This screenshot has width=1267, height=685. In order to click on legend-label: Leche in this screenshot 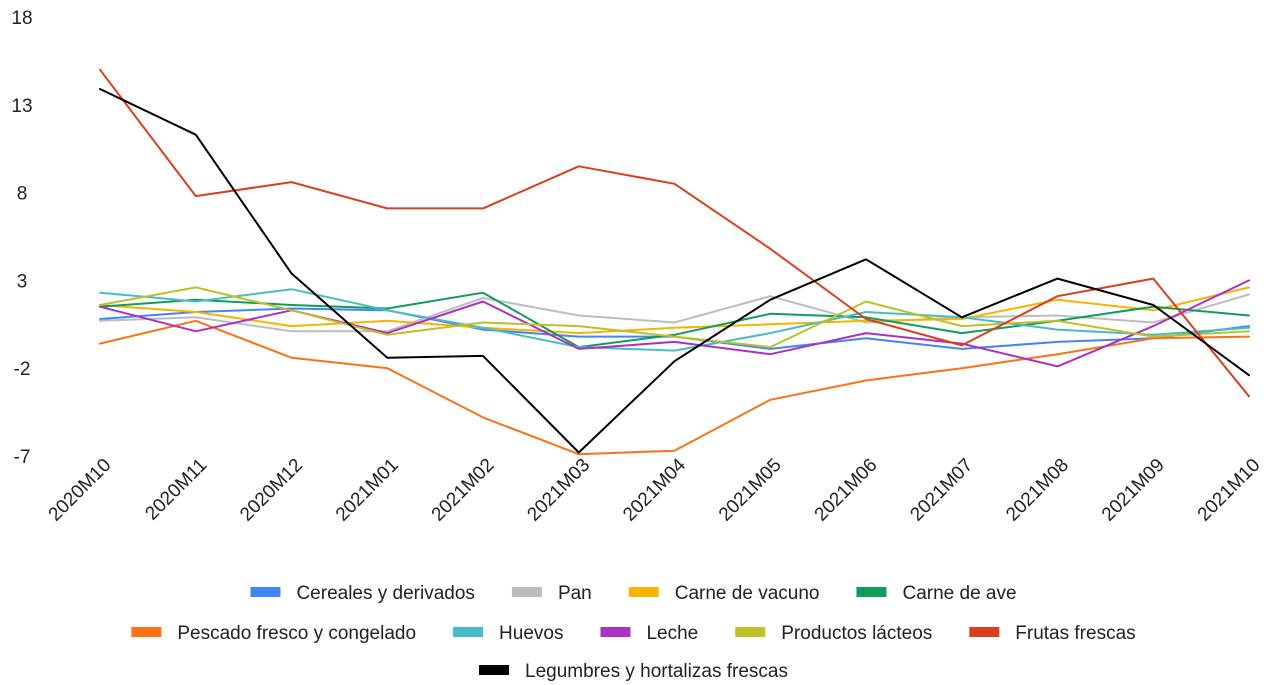, I will do `click(672, 633)`.